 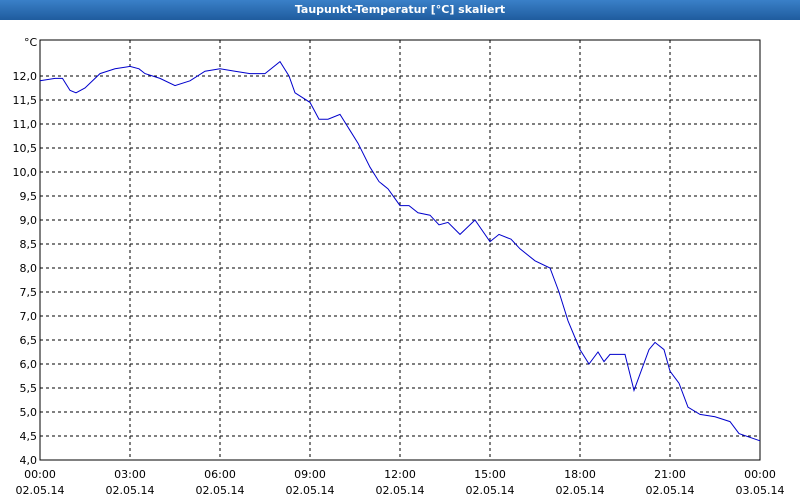 What do you see at coordinates (29, 316) in the screenshot?
I see `y-tick-label: 7,0` at bounding box center [29, 316].